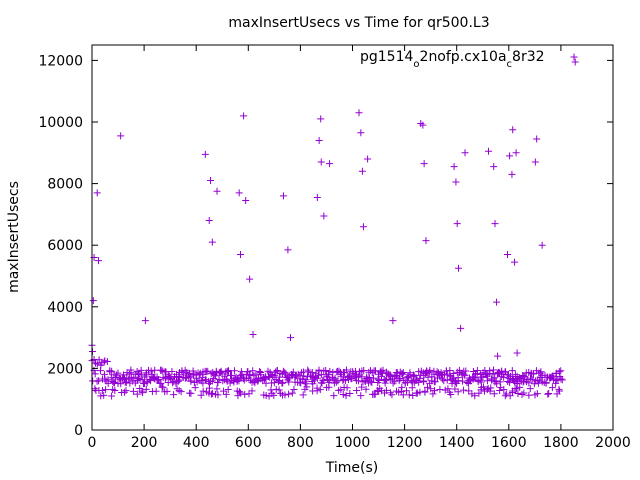 Image resolution: width=640 pixels, height=480 pixels. I want to click on x-tick-label: 200, so click(144, 443).